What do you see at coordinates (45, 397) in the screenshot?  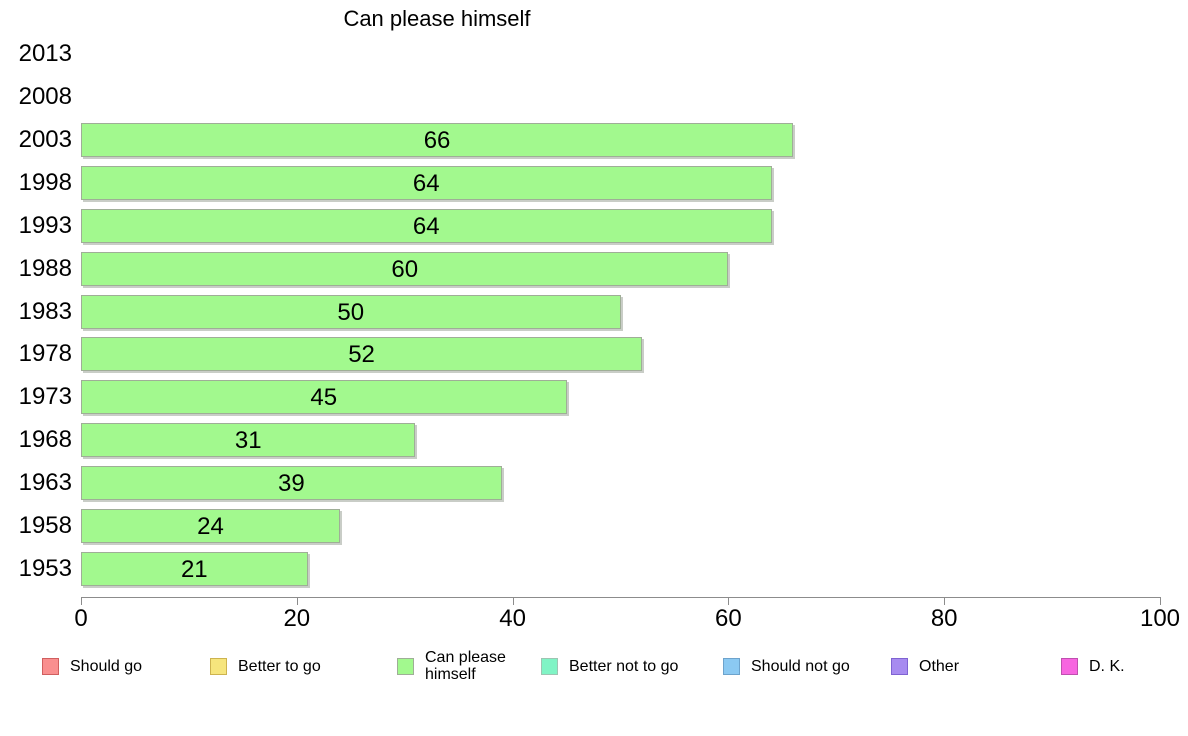 I see `y-axis-label-1973: 1973` at bounding box center [45, 397].